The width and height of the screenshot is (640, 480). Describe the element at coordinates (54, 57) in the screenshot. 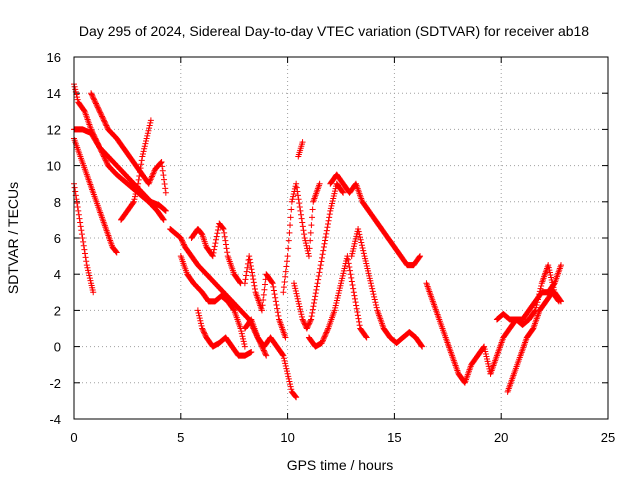

I see `y-tick-label: 16` at that location.